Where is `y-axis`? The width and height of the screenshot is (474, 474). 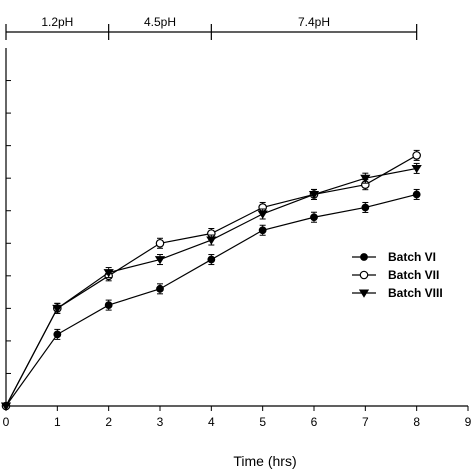 y-axis is located at coordinates (8, 227).